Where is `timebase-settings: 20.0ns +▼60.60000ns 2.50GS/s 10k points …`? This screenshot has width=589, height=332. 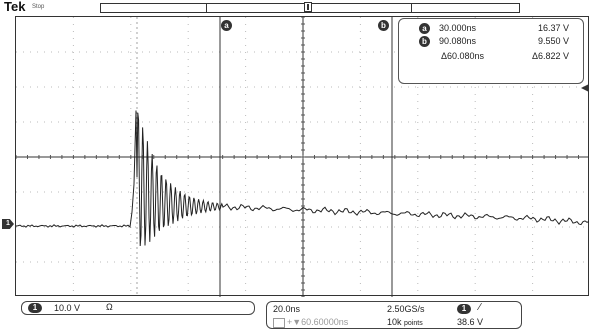 timebase-settings: 20.0ns +▼60.60000ns 2.50GS/s 10k points … is located at coordinates (394, 315).